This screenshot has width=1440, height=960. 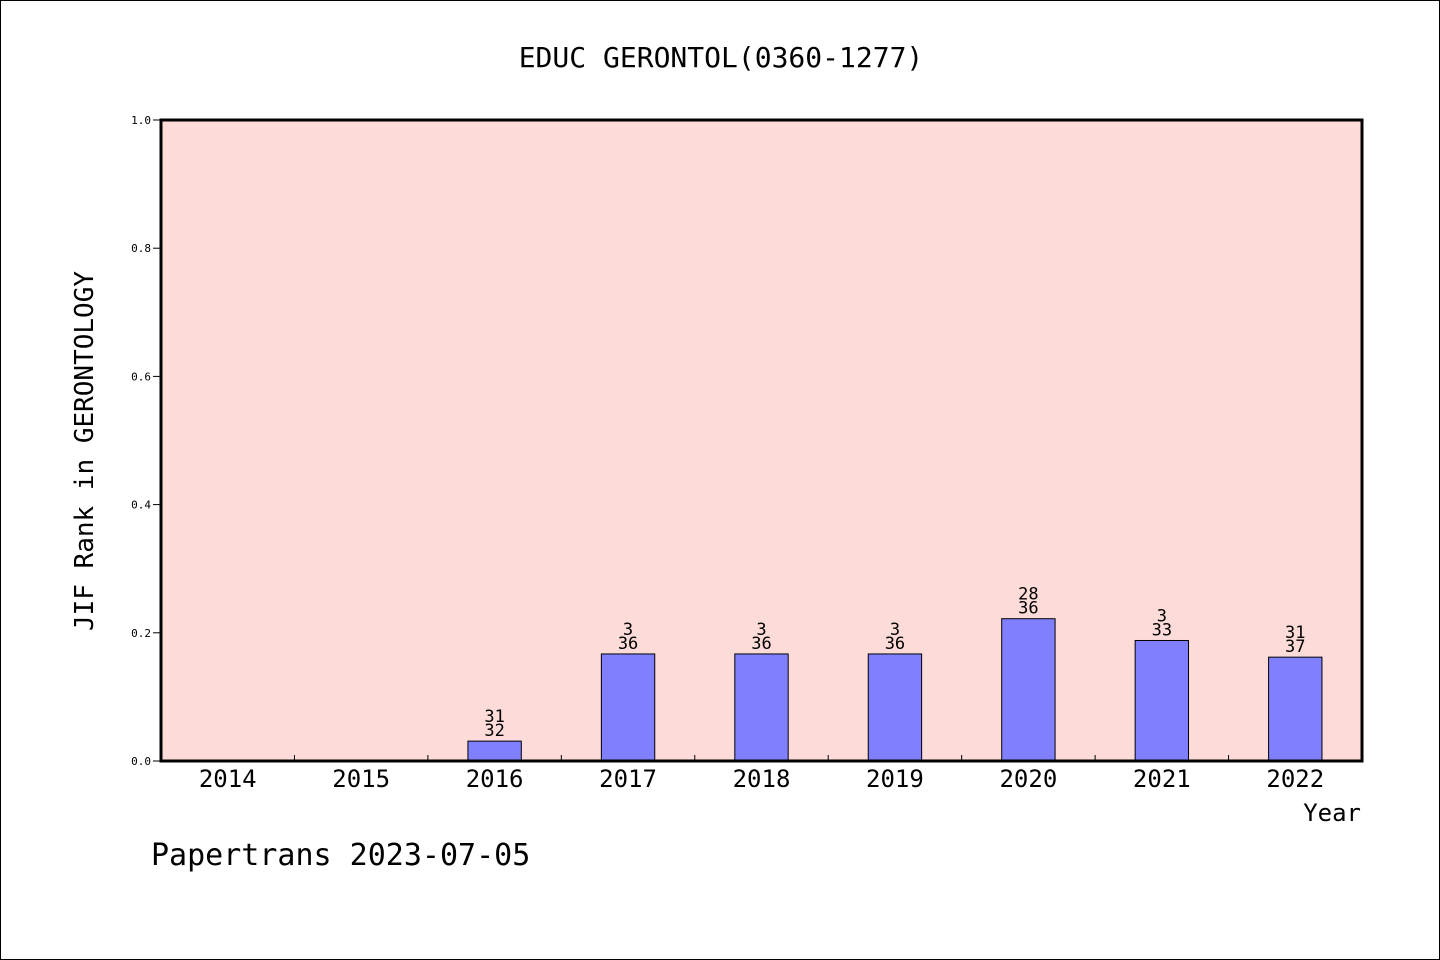 I want to click on x-tick-label: 2017, so click(x=628, y=779).